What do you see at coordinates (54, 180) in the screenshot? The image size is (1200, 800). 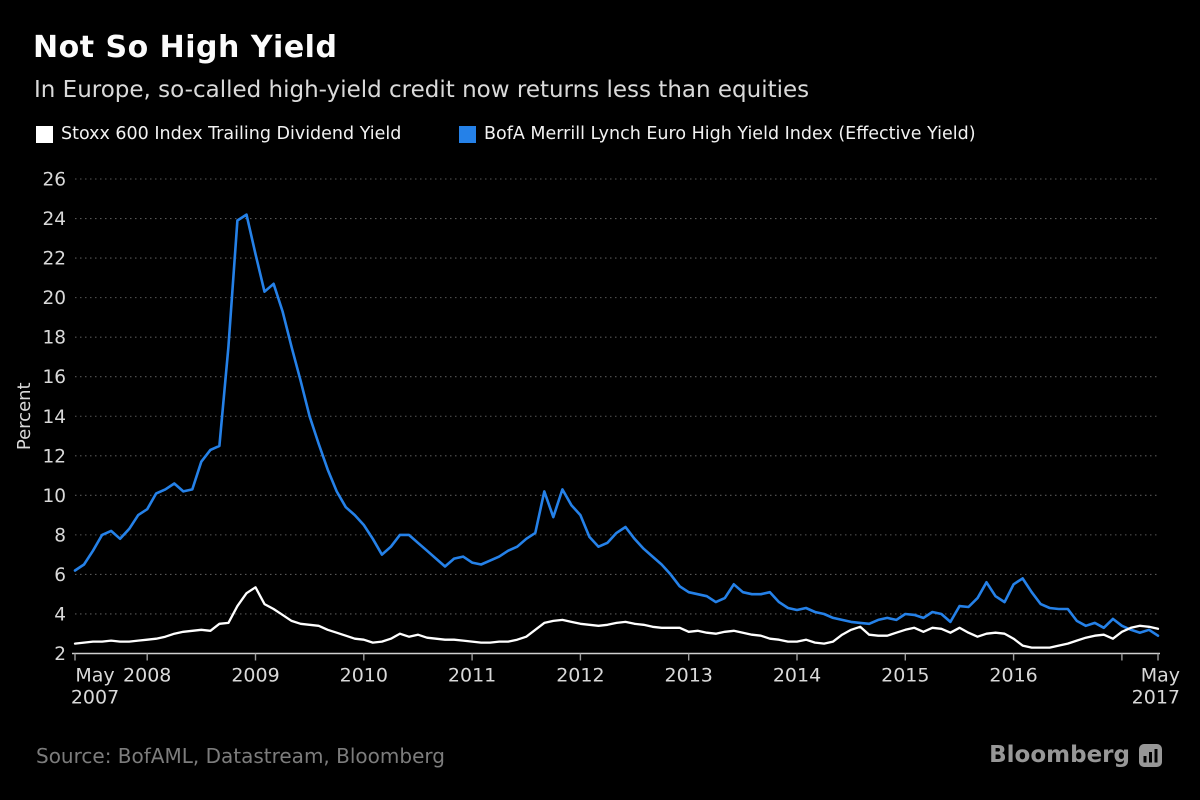 I see `svg-text: 26` at bounding box center [54, 180].